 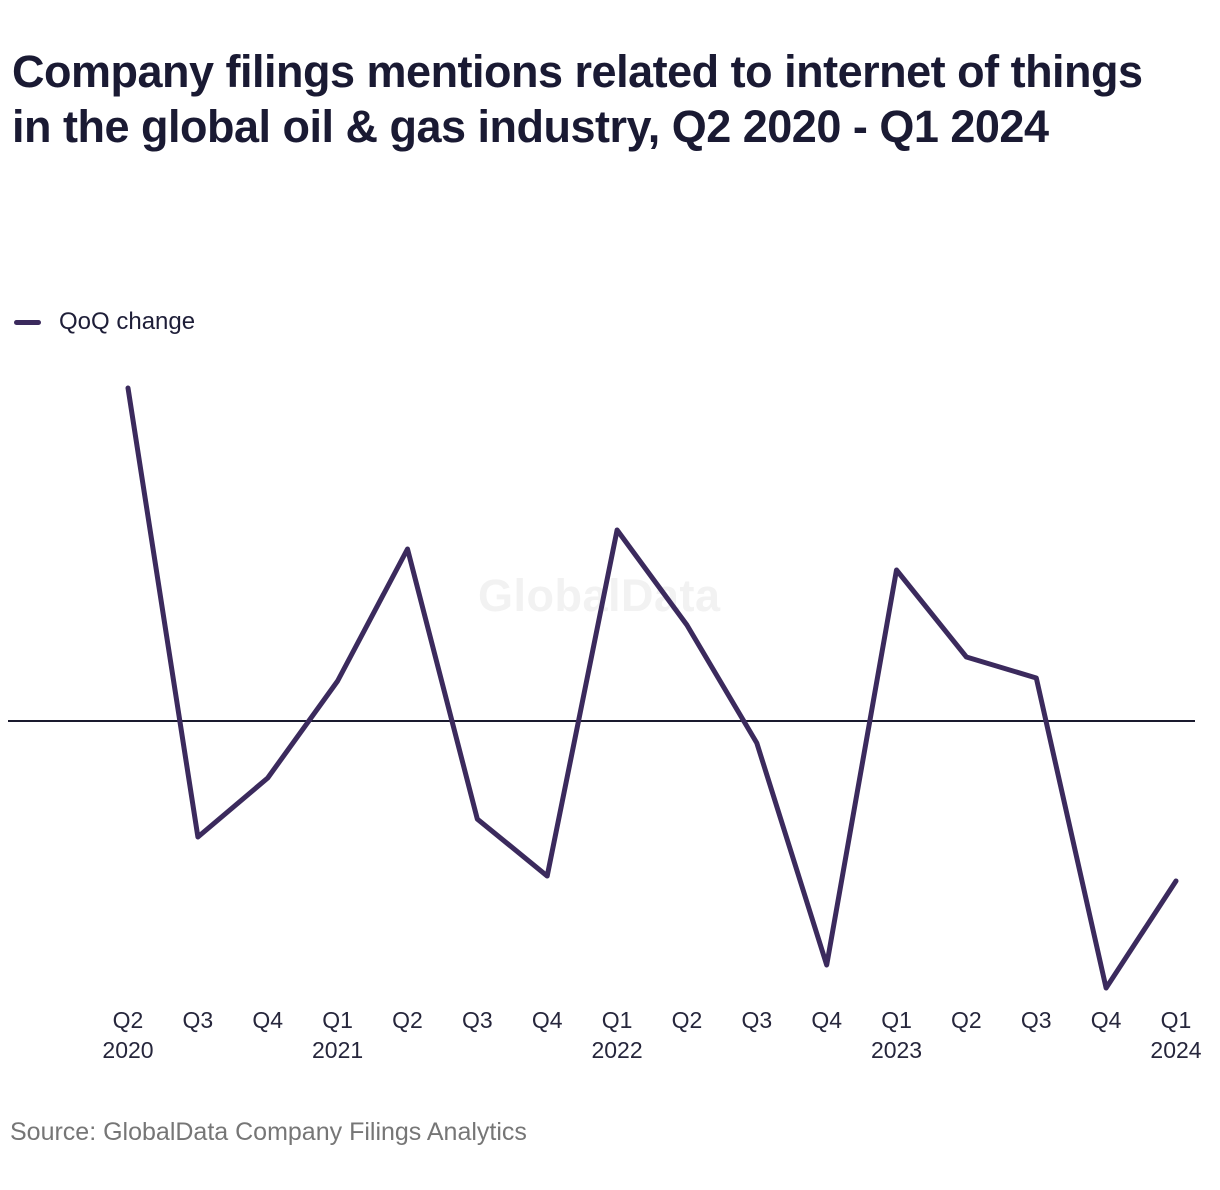 I want to click on x-tick-q2-2022: Q2, so click(x=687, y=1020).